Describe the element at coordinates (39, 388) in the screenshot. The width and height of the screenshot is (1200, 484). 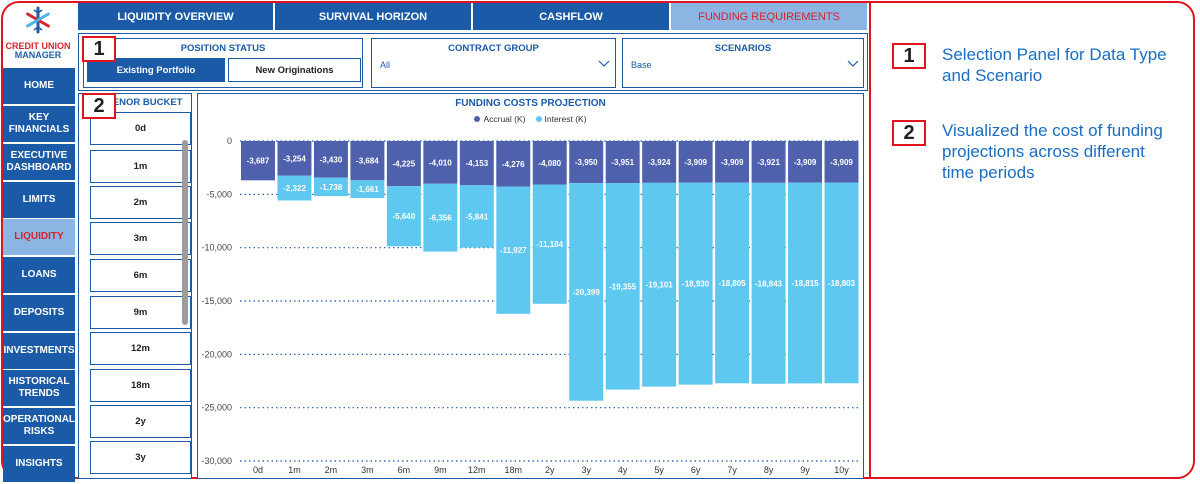
I see `sidebar-item-historical-trends: HISTORICAL TRENDS` at that location.